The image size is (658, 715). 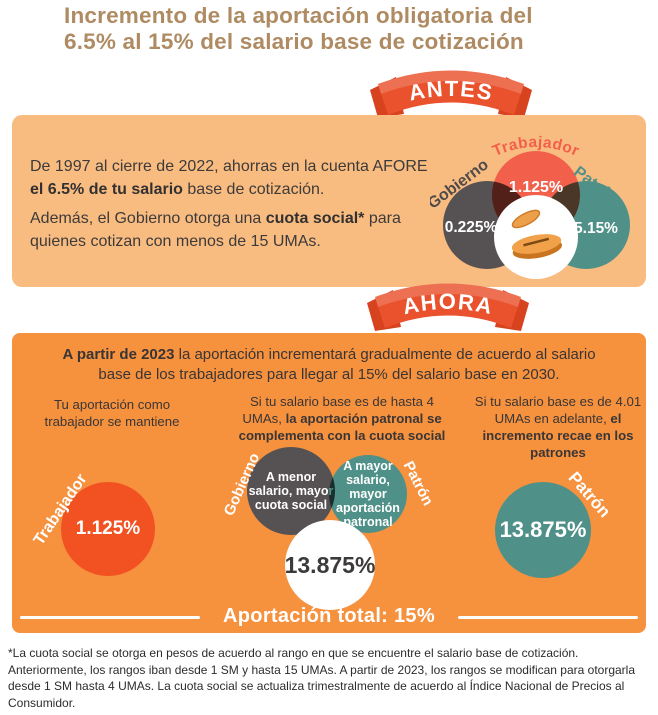 What do you see at coordinates (548, 617) in the screenshot?
I see `total-divider-right` at bounding box center [548, 617].